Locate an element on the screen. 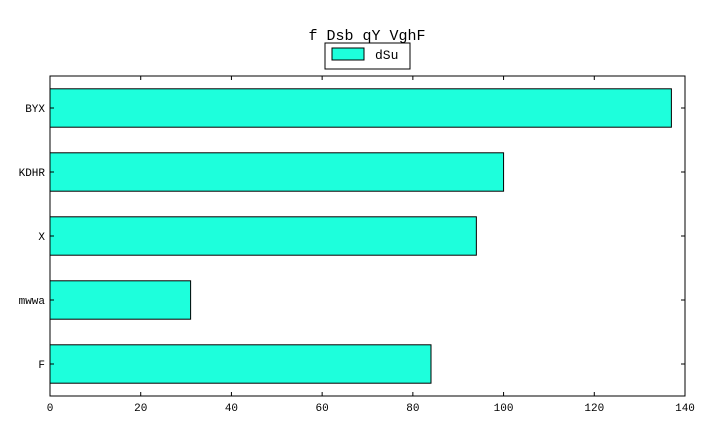 This screenshot has height=426, width=710. category-label: X is located at coordinates (41, 238).